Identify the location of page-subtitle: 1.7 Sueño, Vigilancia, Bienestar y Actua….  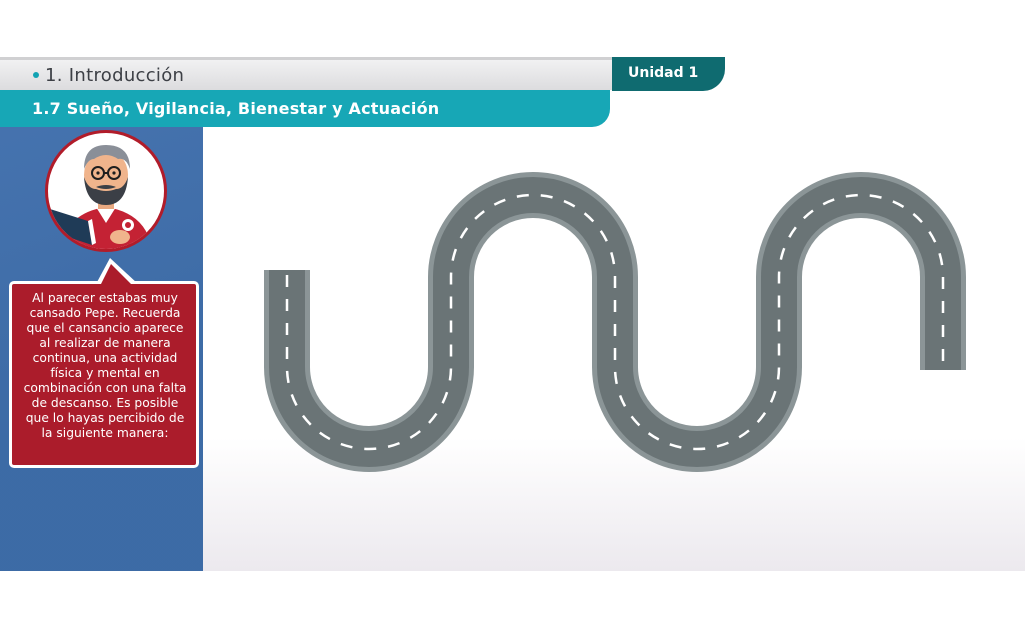
(236, 108).